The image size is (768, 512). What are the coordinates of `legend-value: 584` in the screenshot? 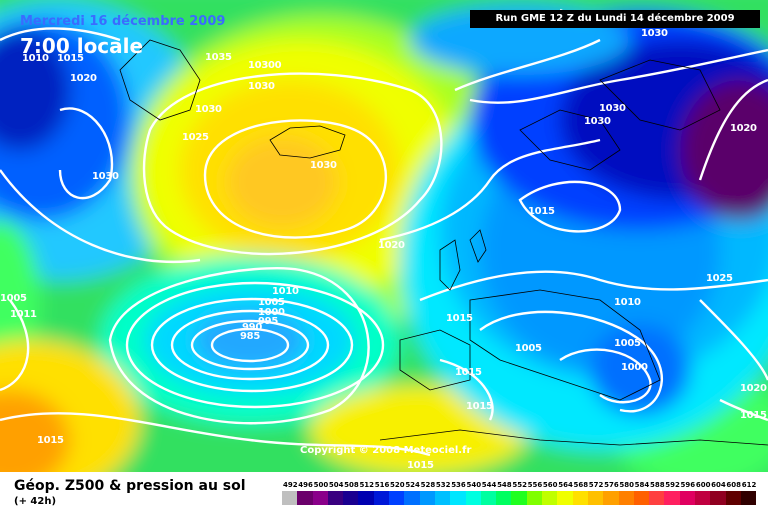 It's located at (642, 485).